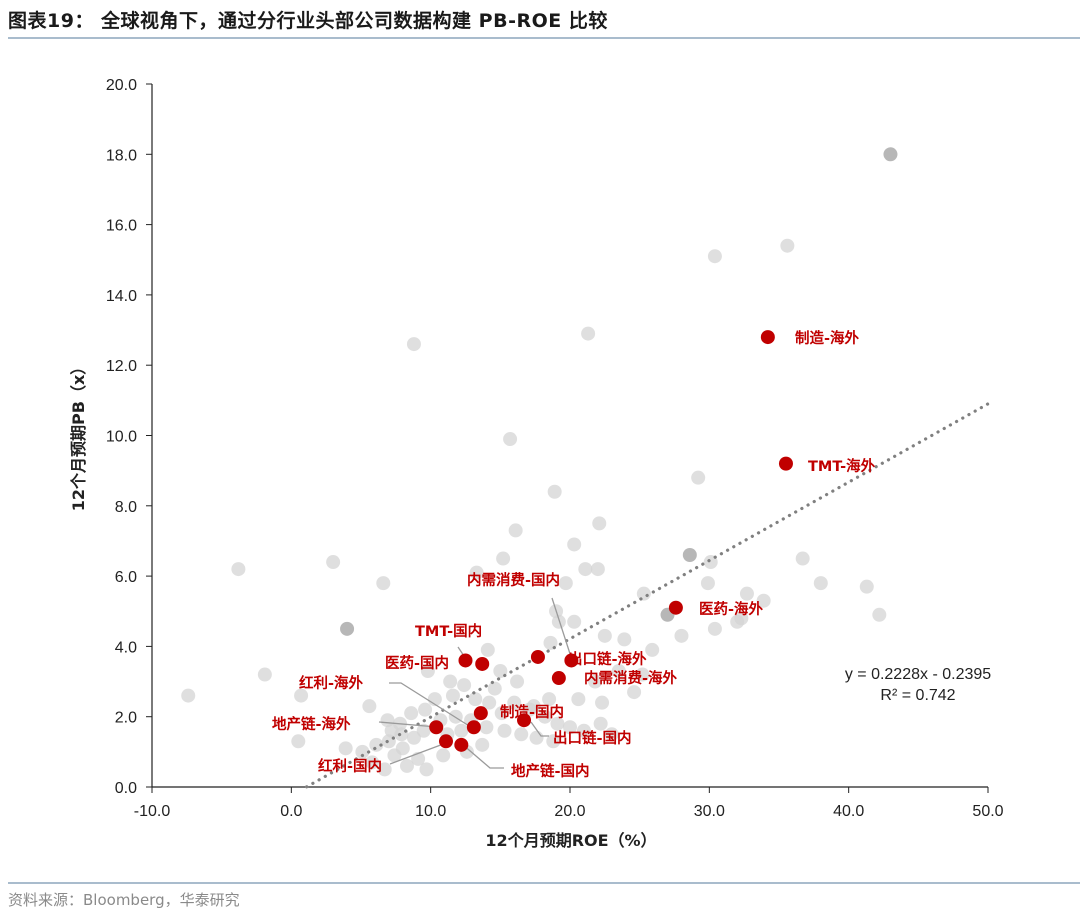 This screenshot has height=916, width=1080. I want to click on x-tick-label: 50.0, so click(987, 811).